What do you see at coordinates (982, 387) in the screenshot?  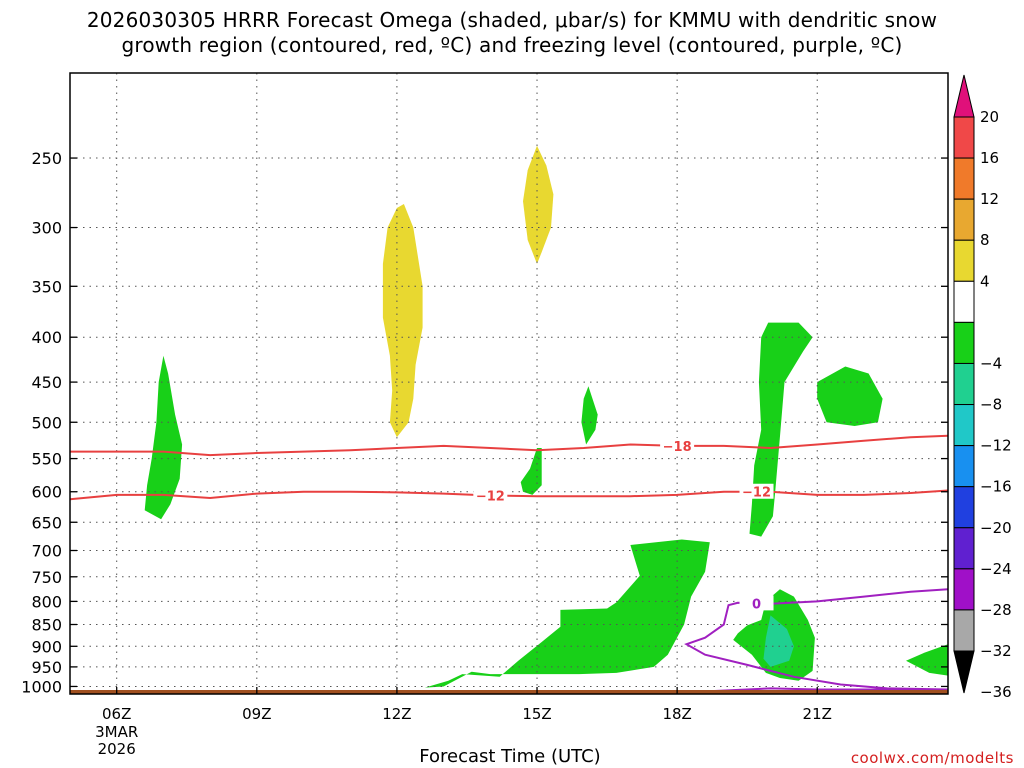 I see `colorbar: 20 16 12 8 4 −4 −8 −12 −16 −20 −24 −28 −32 −36` at bounding box center [982, 387].